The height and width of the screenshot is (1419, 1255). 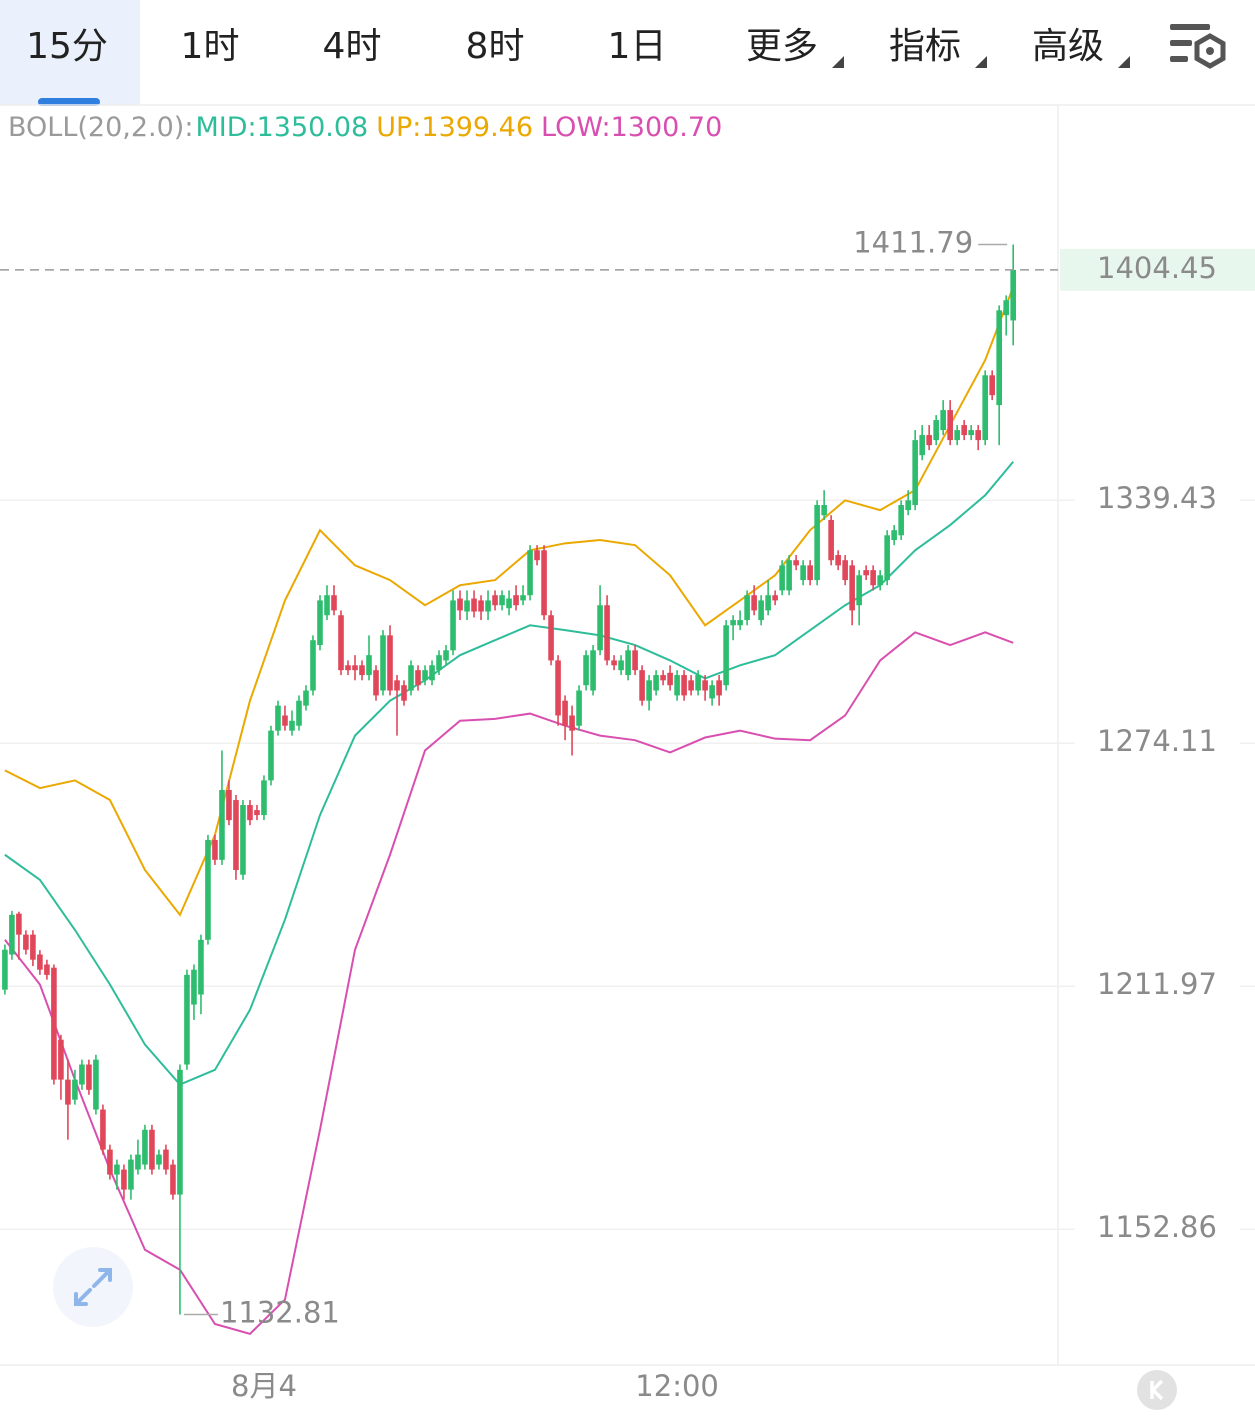 What do you see at coordinates (495, 46) in the screenshot?
I see `tab: 8时` at bounding box center [495, 46].